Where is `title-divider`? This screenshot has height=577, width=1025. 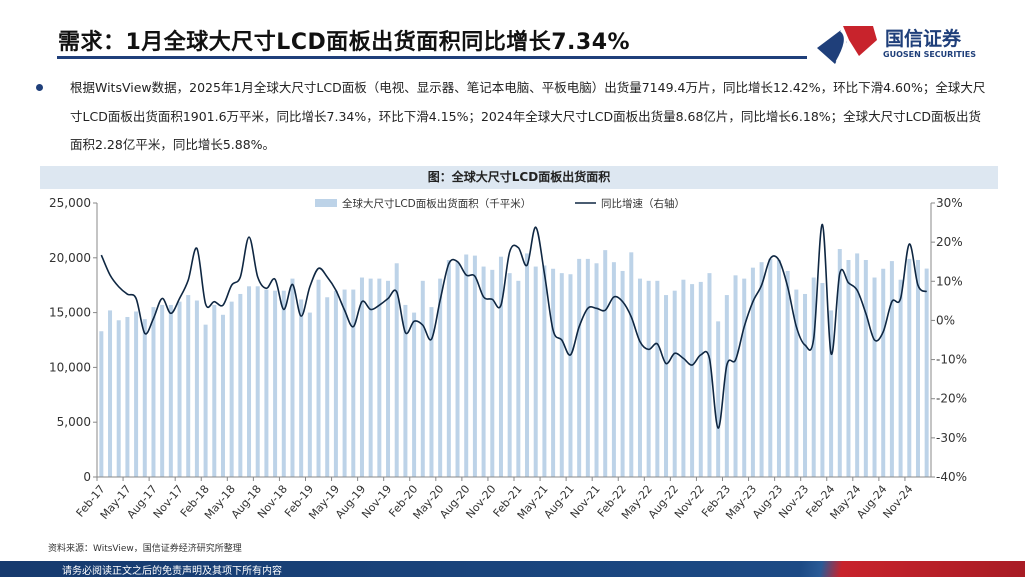 title-divider is located at coordinates (432, 57).